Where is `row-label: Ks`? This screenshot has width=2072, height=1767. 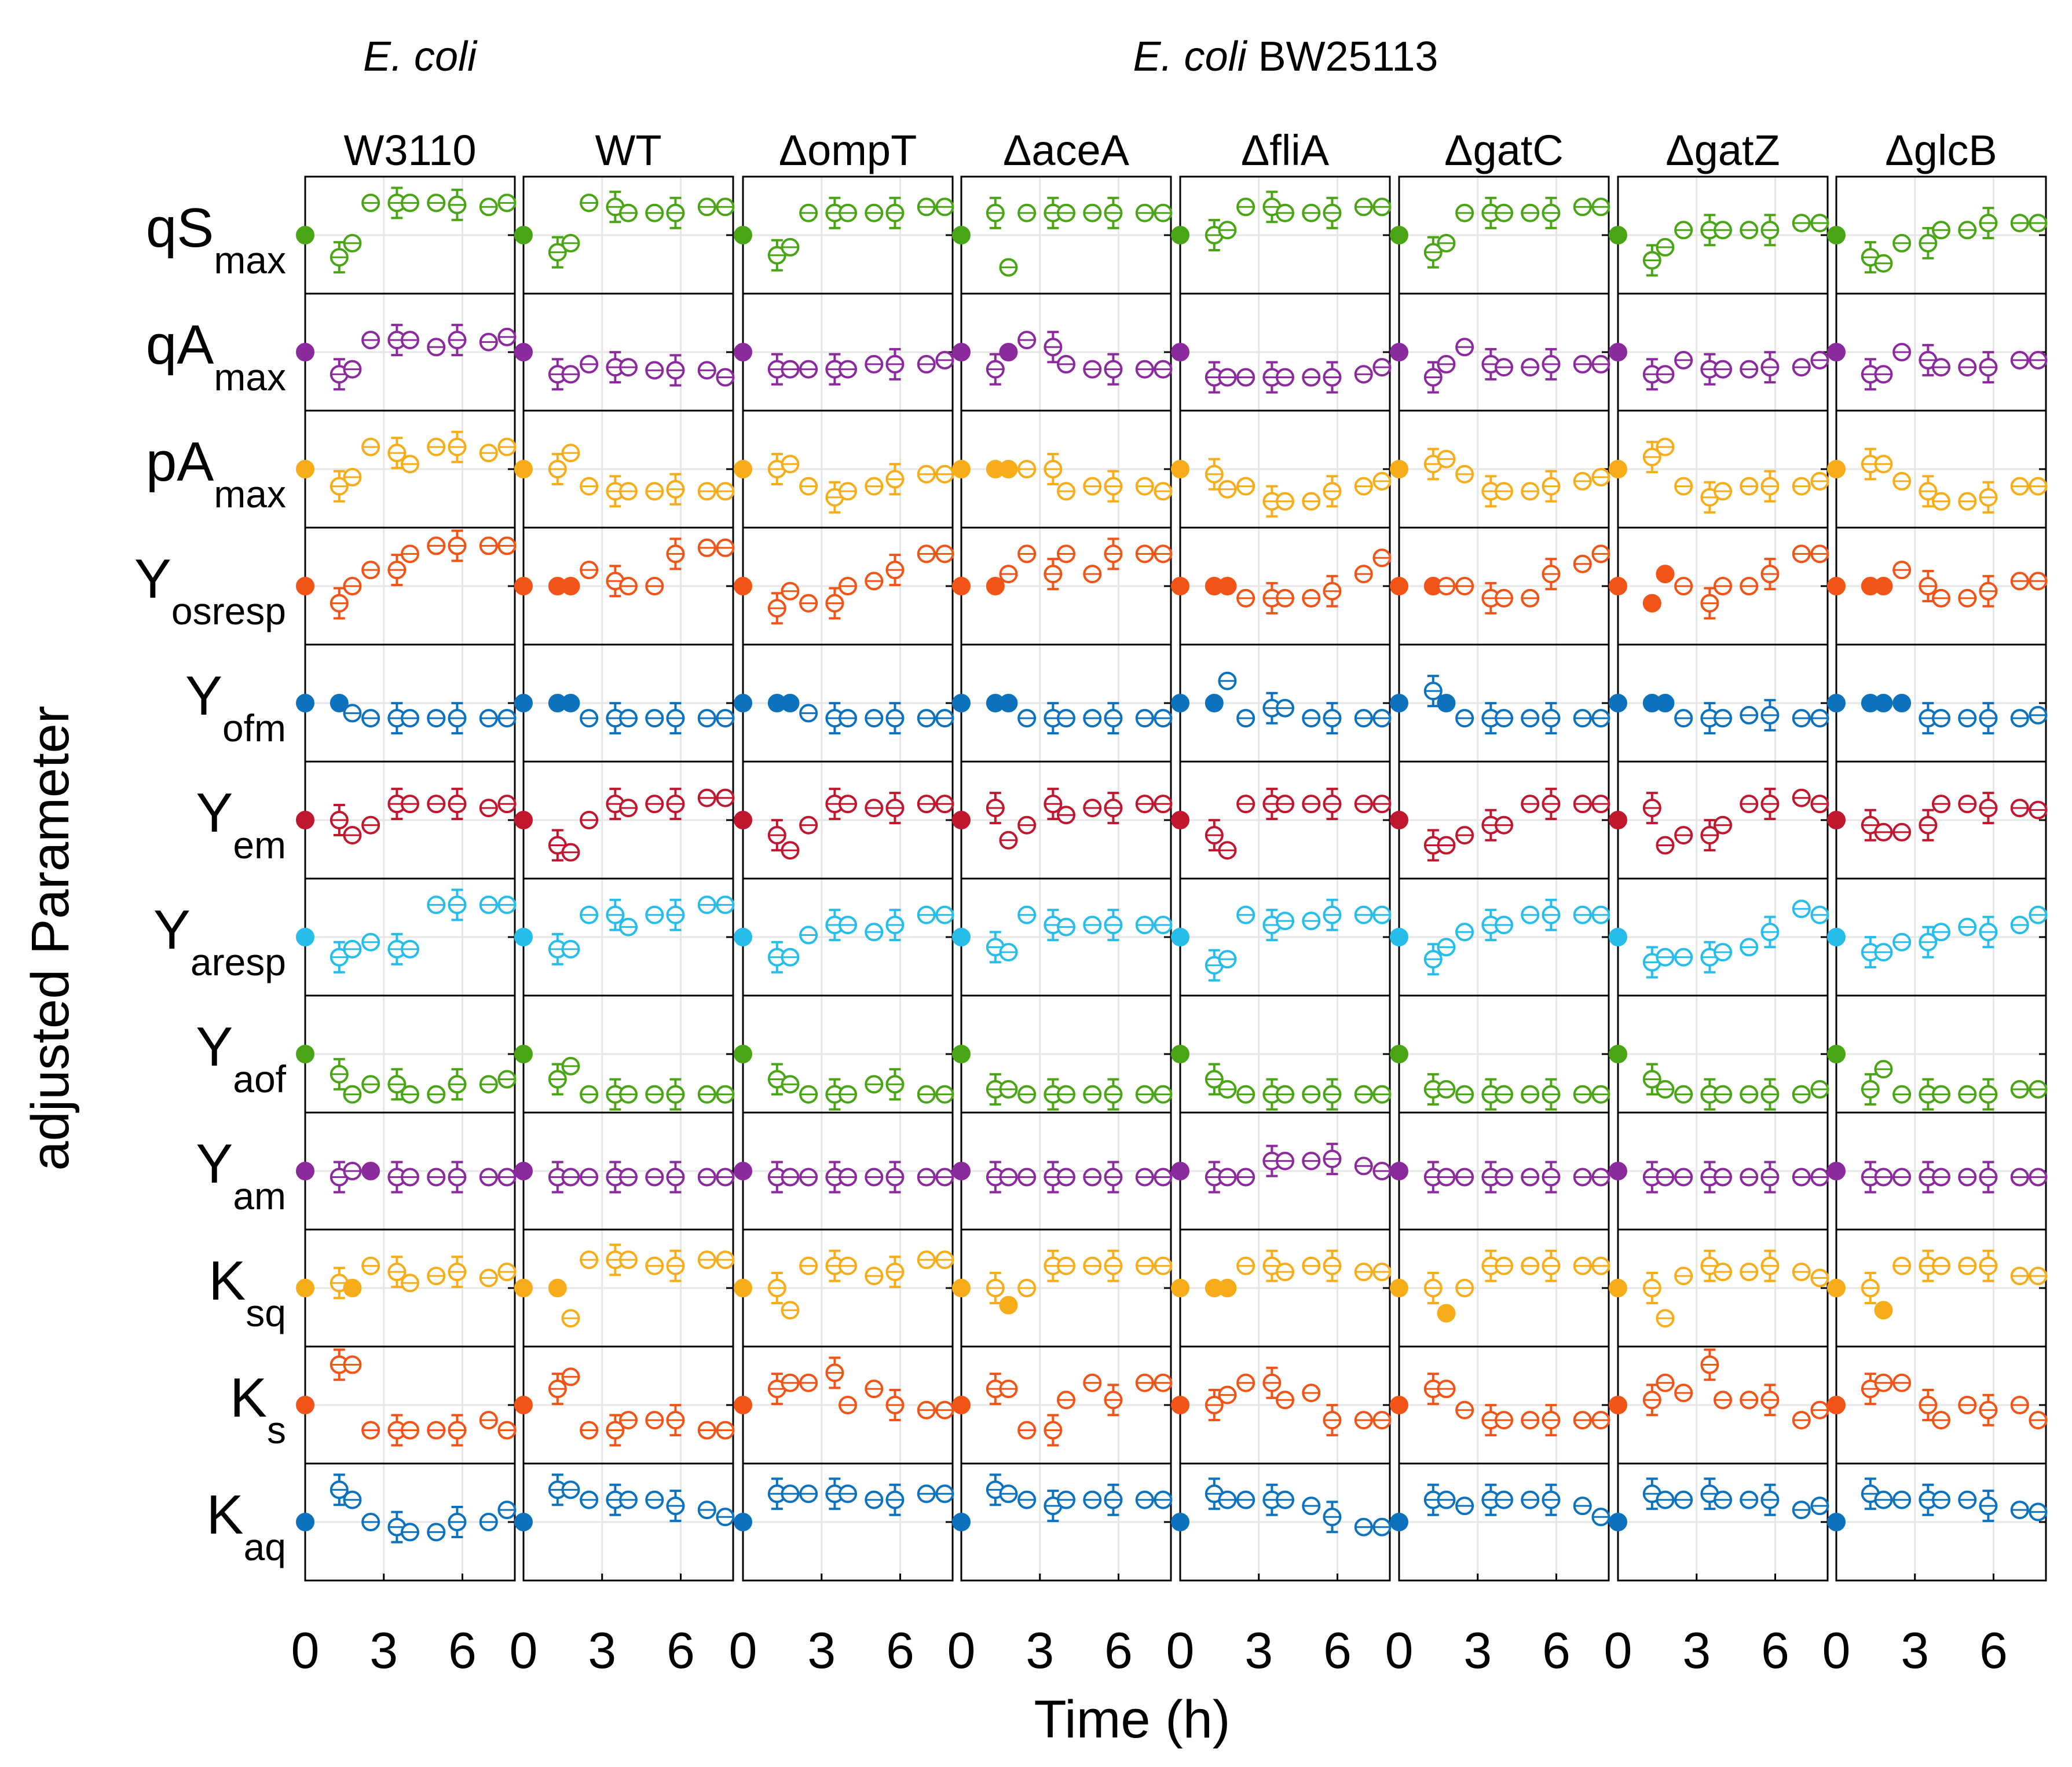
row-label: Ks is located at coordinates (258, 1409).